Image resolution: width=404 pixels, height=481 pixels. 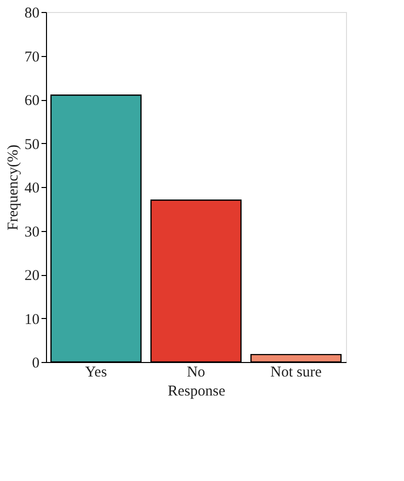 What do you see at coordinates (32, 320) in the screenshot?
I see `y-tick-label: 10` at bounding box center [32, 320].